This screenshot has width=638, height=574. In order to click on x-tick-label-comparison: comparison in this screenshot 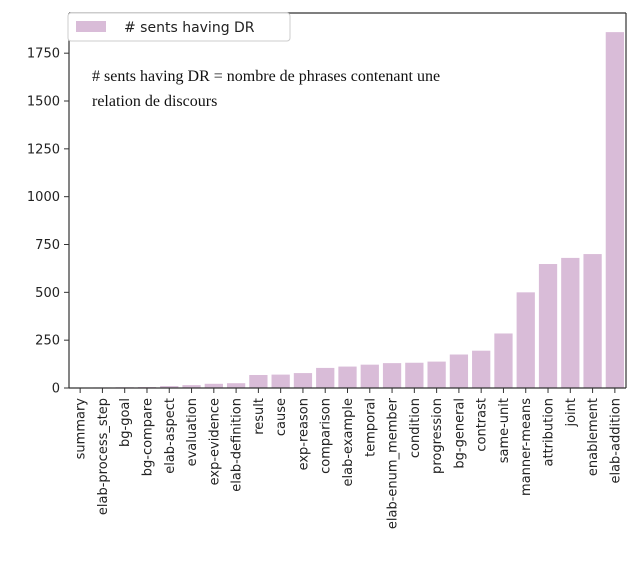, I will do `click(326, 436)`.